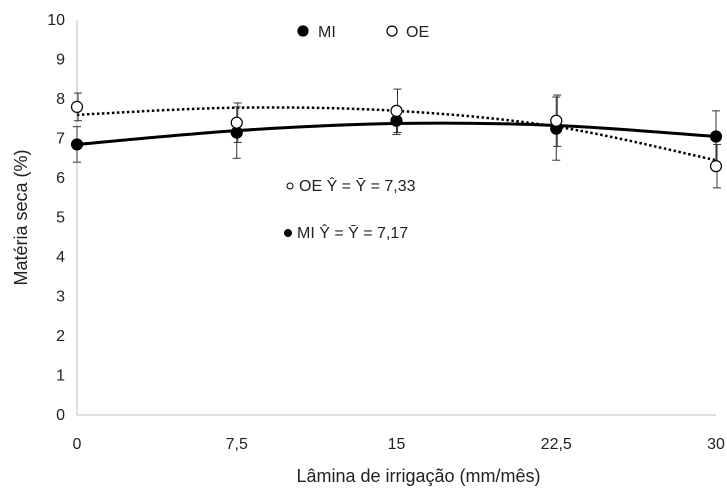  Describe the element at coordinates (21, 217) in the screenshot. I see `y-axis-title: Matéria seca (%)` at that location.